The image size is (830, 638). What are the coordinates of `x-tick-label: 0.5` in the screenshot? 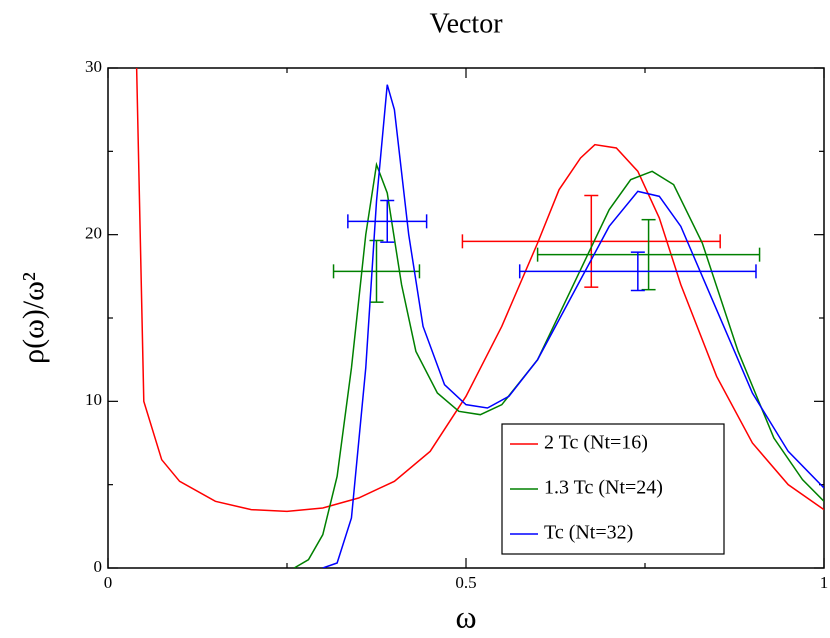 It's located at (465, 582).